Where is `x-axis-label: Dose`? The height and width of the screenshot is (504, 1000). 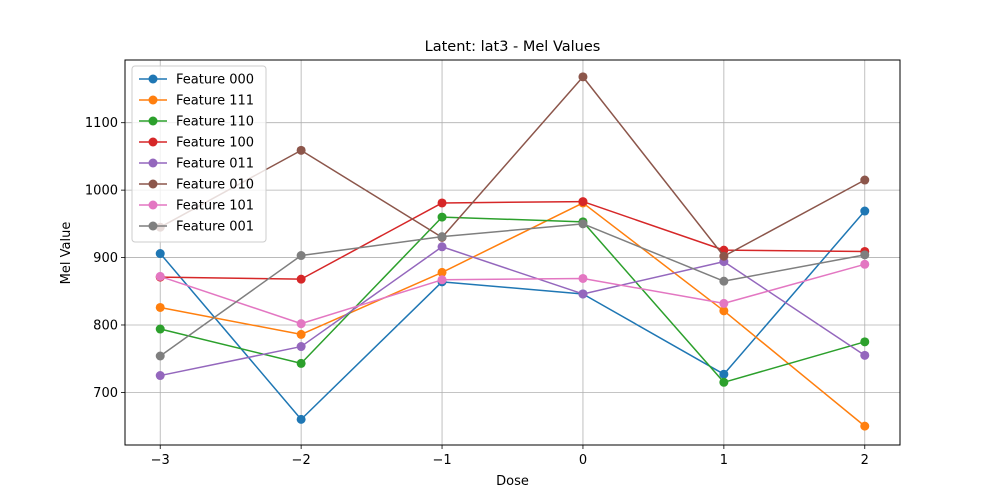 x-axis-label: Dose is located at coordinates (512, 481).